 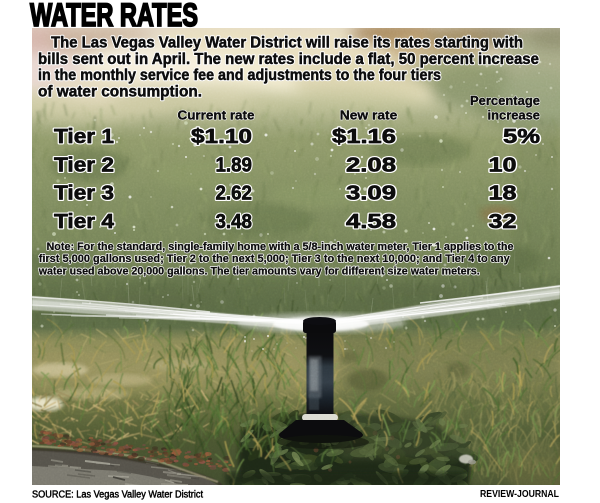 I want to click on svg-text: 3.48, so click(x=234, y=221).